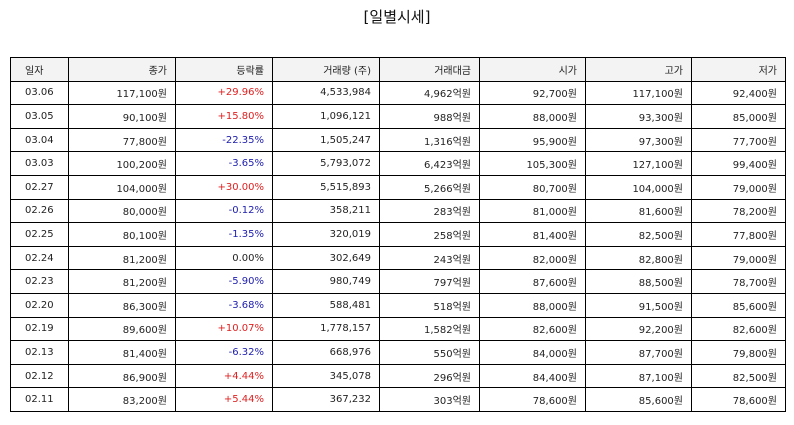  What do you see at coordinates (532, 234) in the screenshot?
I see `cell-open: 81,400원` at bounding box center [532, 234].